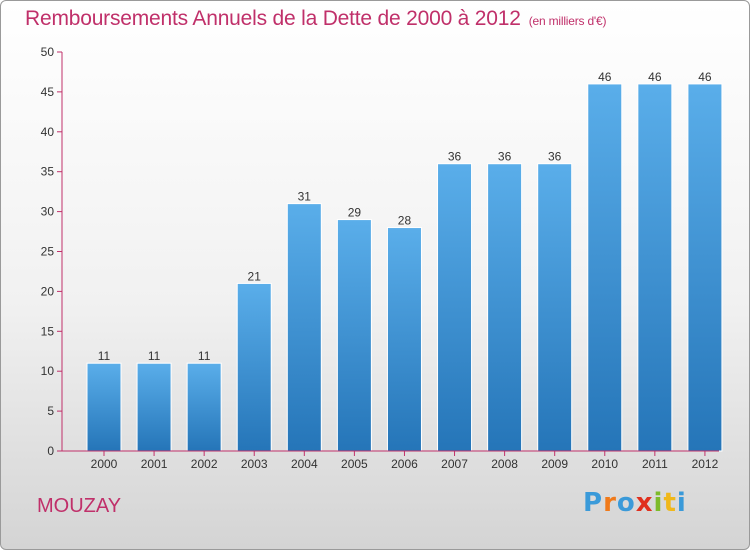 The image size is (750, 550). What do you see at coordinates (355, 213) in the screenshot?
I see `bar-value-label: 29` at bounding box center [355, 213].